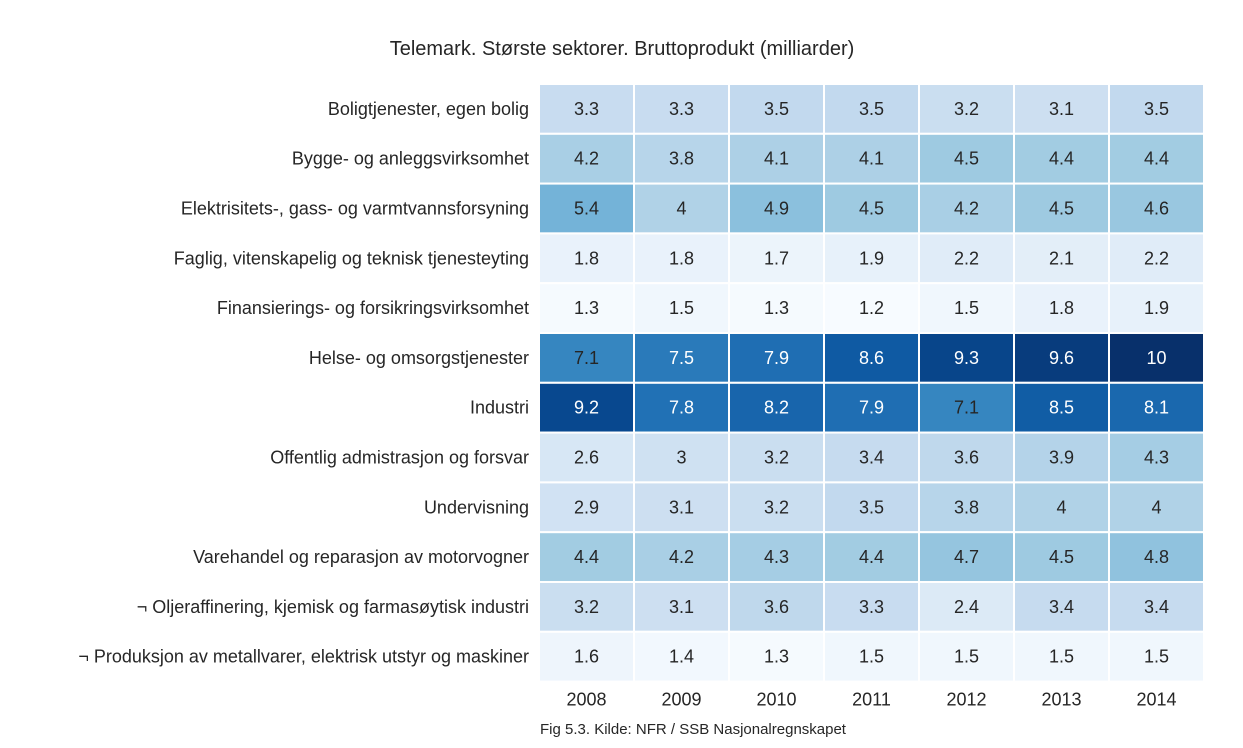  I want to click on row-label: Undervisning, so click(476, 507).